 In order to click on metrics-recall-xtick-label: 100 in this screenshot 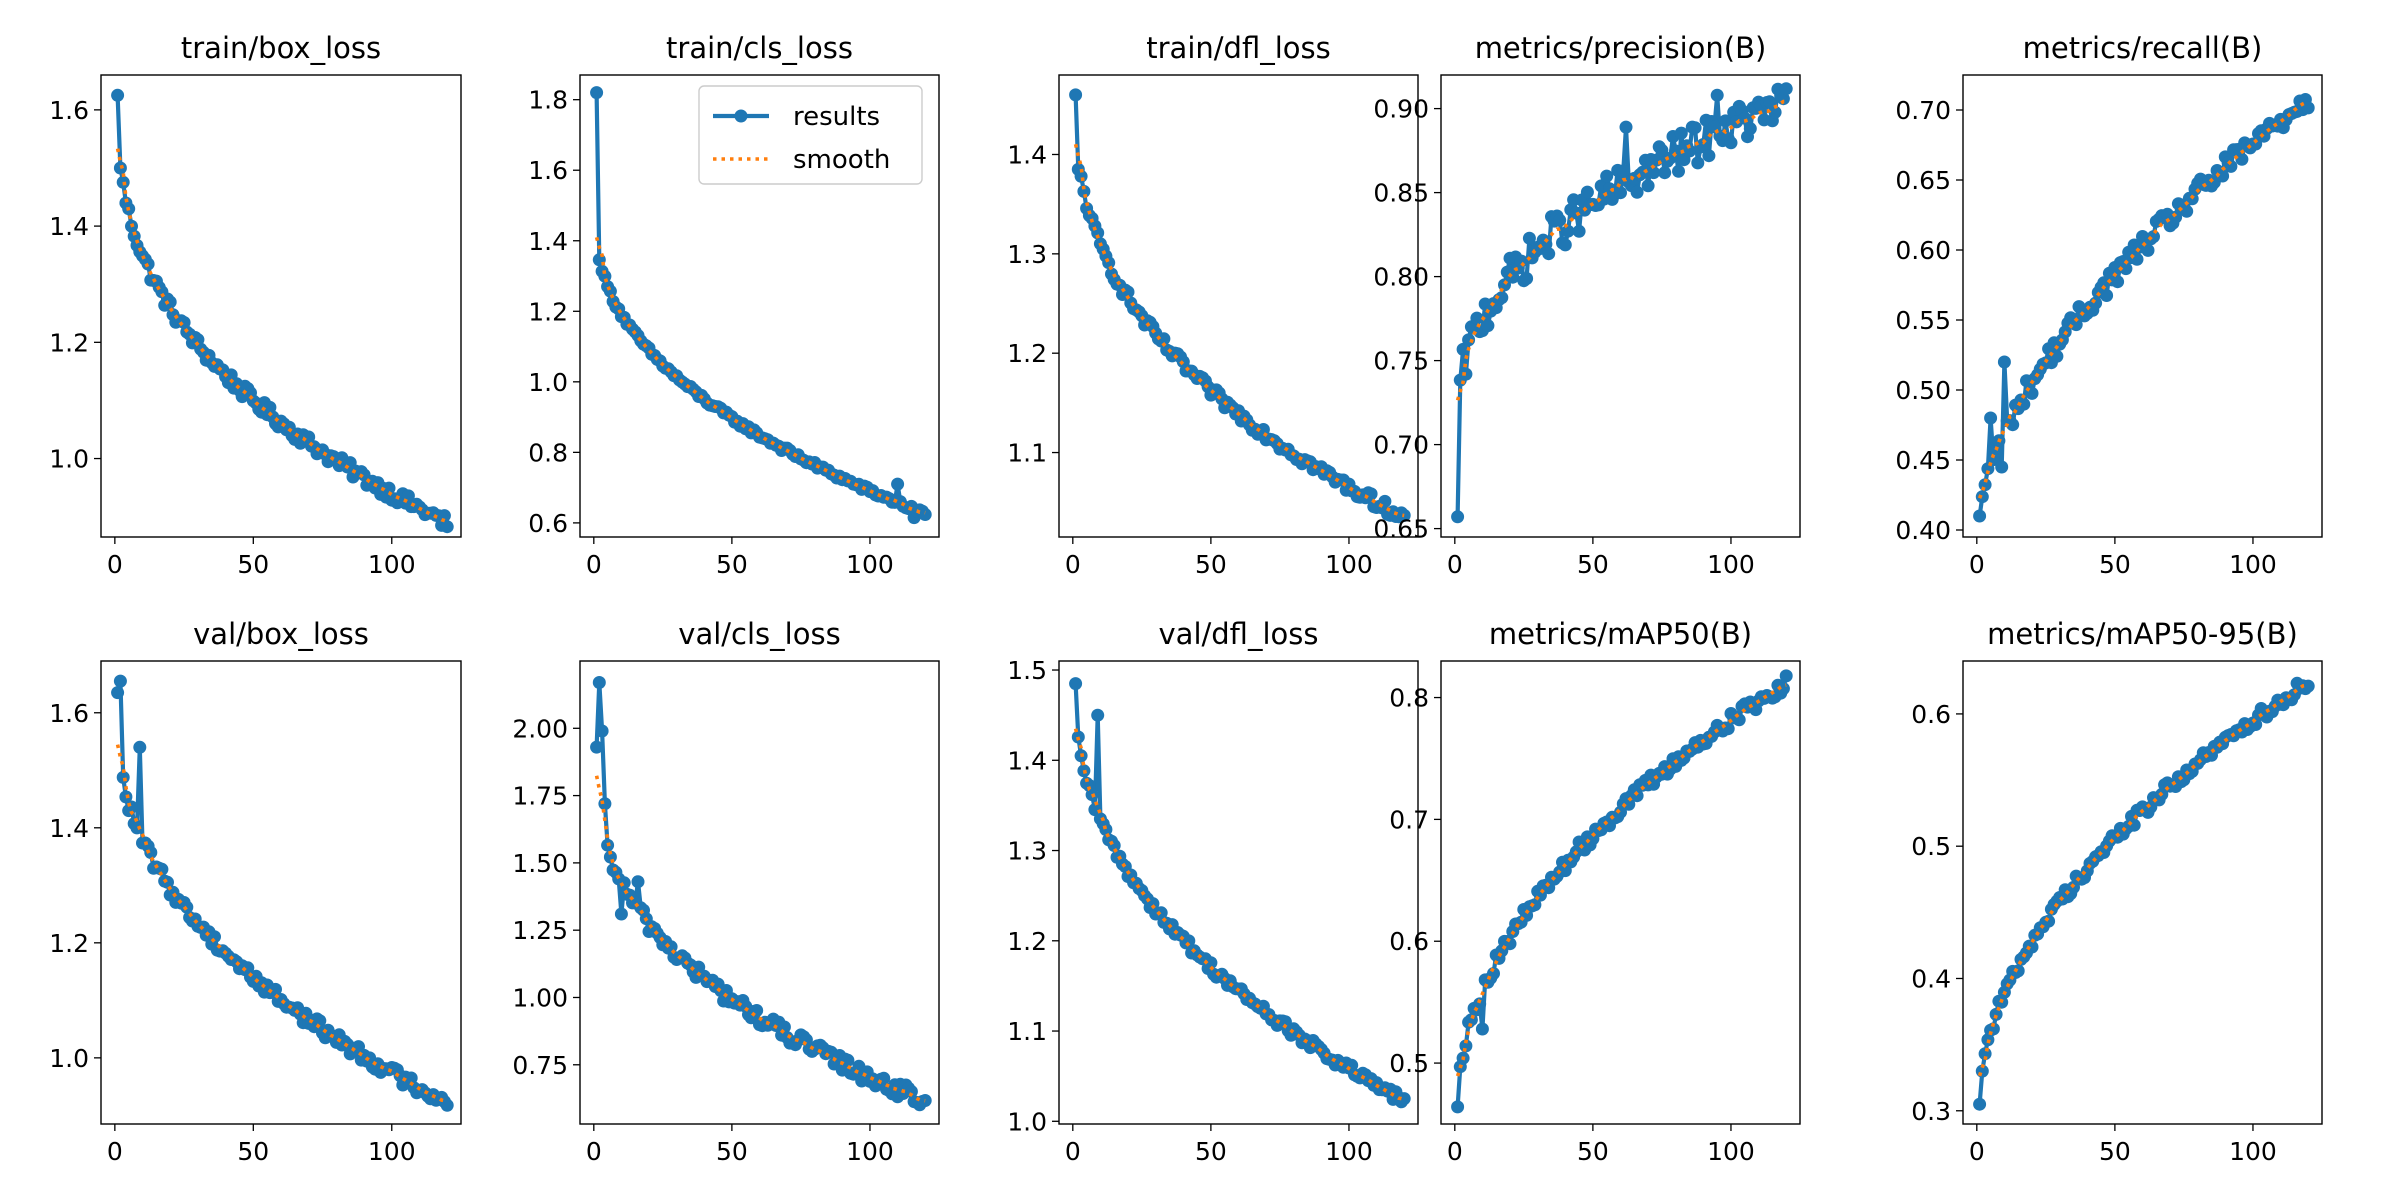, I will do `click(2253, 564)`.